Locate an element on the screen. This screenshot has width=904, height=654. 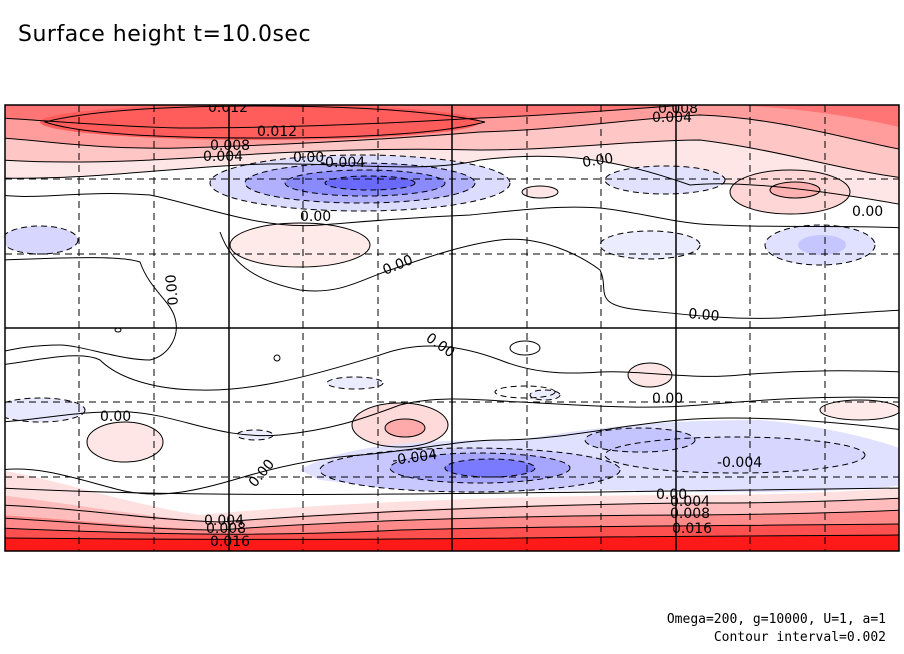
weak-negative-4-core is located at coordinates (822, 245).